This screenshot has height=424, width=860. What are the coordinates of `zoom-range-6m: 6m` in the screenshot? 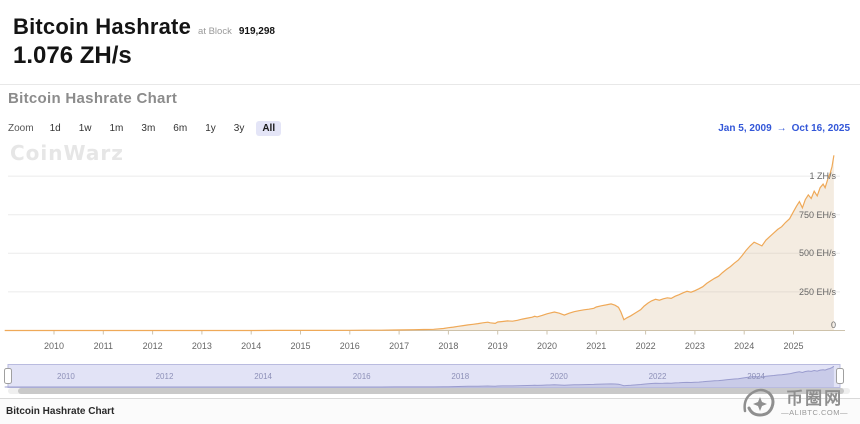 It's located at (180, 128).